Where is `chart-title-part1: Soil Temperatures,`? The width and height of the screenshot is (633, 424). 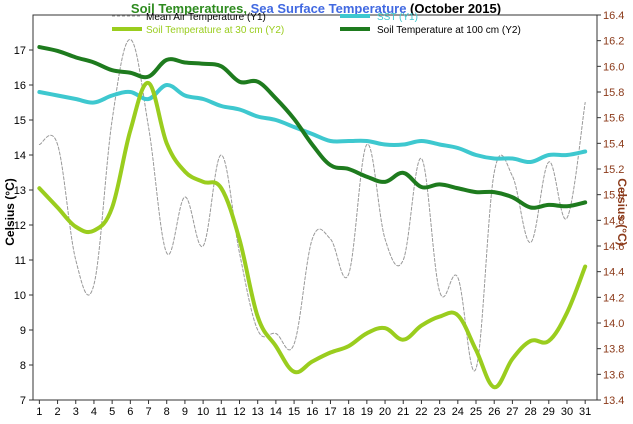
chart-title-part1: Soil Temperatures, is located at coordinates (191, 8).